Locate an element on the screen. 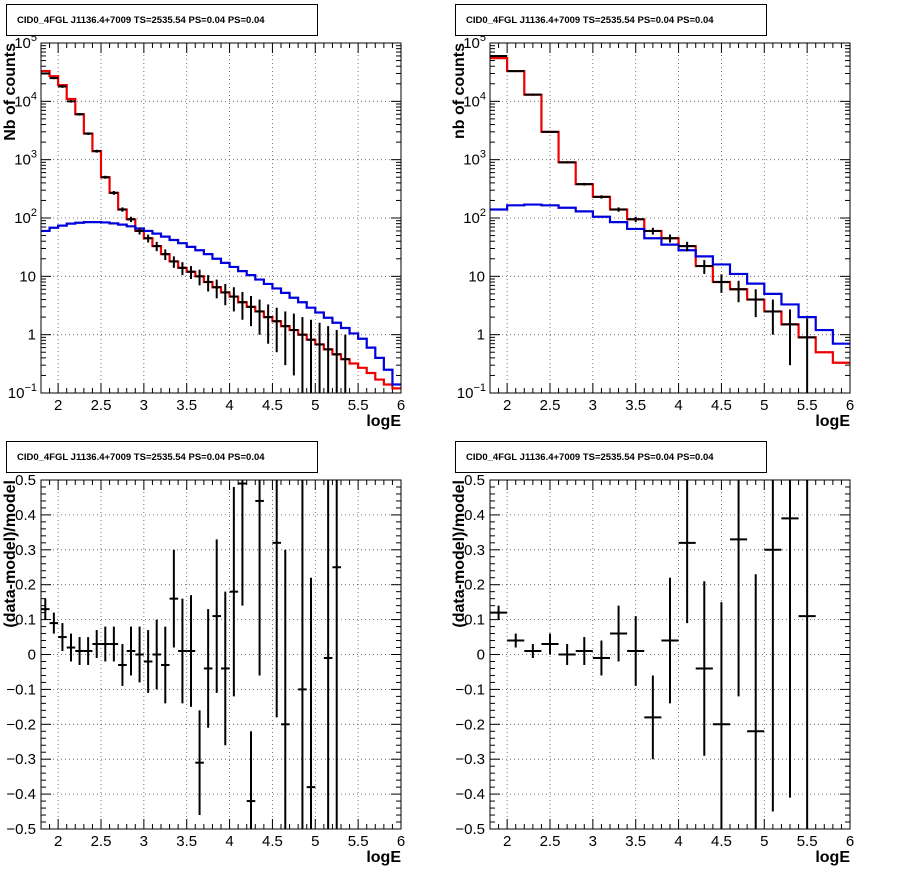 The height and width of the screenshot is (875, 898). y-axis-label: nb of counts is located at coordinates (459, 91).